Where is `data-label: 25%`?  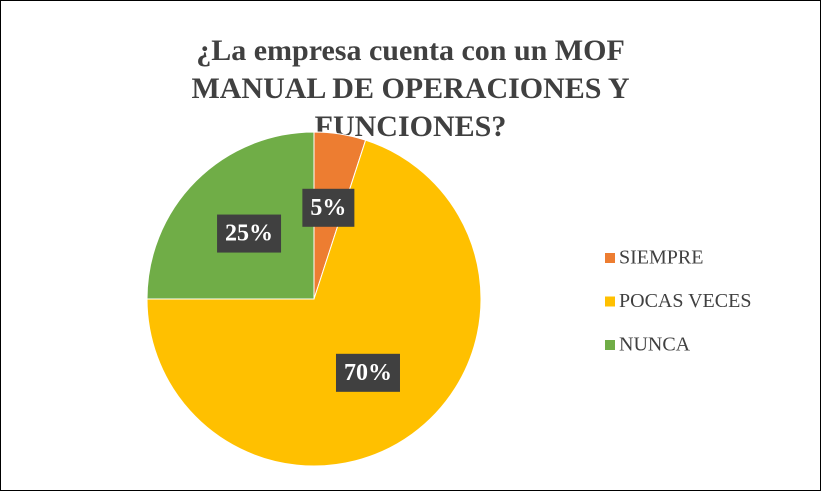 data-label: 25% is located at coordinates (249, 233).